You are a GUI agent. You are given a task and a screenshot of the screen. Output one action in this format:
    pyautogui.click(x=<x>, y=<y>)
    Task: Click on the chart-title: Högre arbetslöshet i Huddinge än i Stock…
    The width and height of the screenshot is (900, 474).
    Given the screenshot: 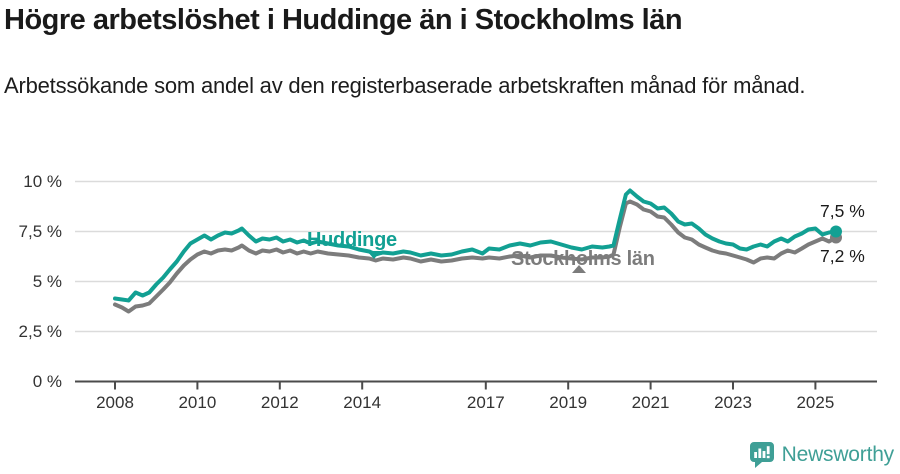 What is the action you would take?
    pyautogui.click(x=343, y=20)
    